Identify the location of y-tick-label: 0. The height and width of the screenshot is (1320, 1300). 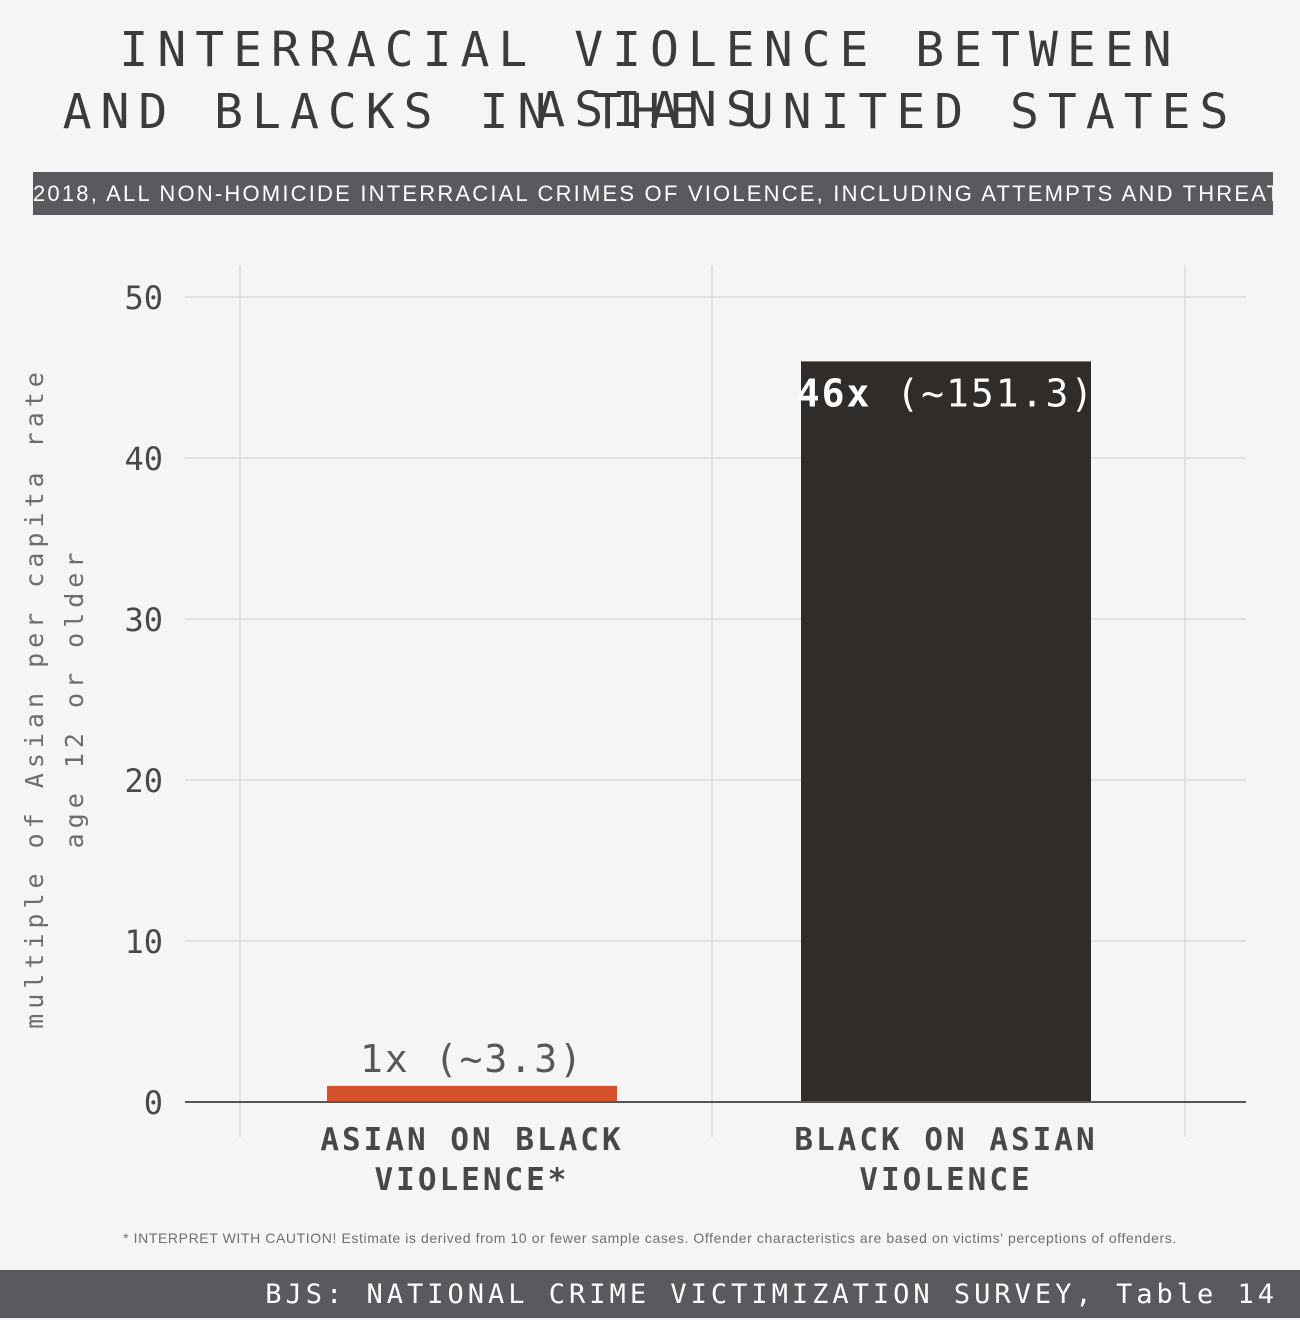
(153, 1103).